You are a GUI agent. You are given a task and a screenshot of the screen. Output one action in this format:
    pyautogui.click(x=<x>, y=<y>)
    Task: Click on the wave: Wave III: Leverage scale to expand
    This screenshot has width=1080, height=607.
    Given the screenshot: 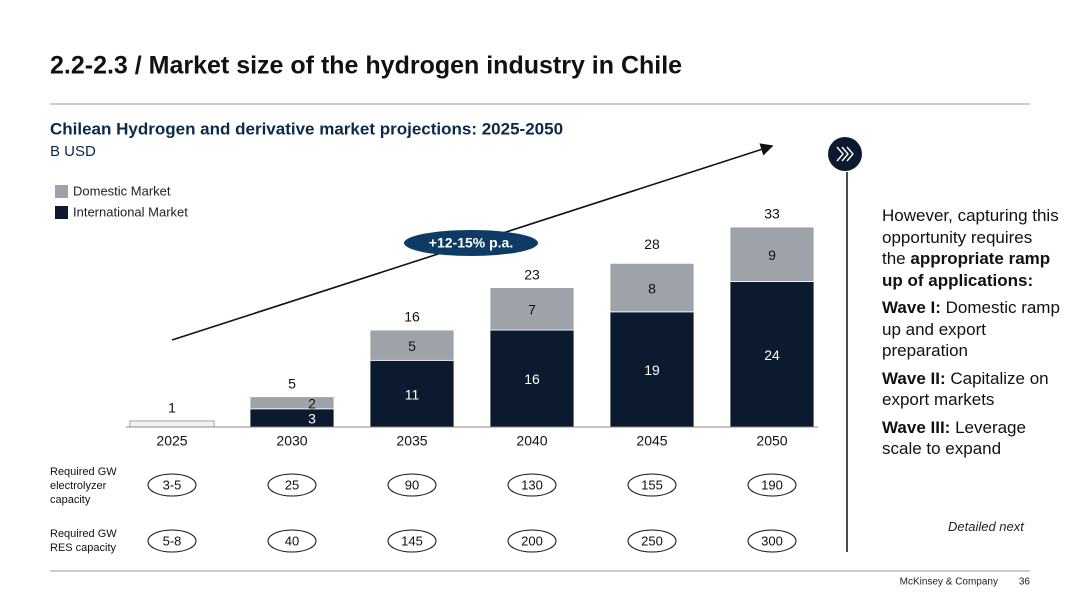 What is the action you would take?
    pyautogui.click(x=971, y=438)
    